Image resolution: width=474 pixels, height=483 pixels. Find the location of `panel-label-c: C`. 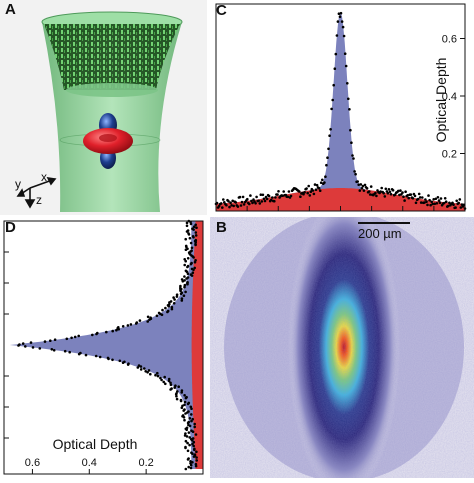

panel-label-c: C is located at coordinates (221, 10).